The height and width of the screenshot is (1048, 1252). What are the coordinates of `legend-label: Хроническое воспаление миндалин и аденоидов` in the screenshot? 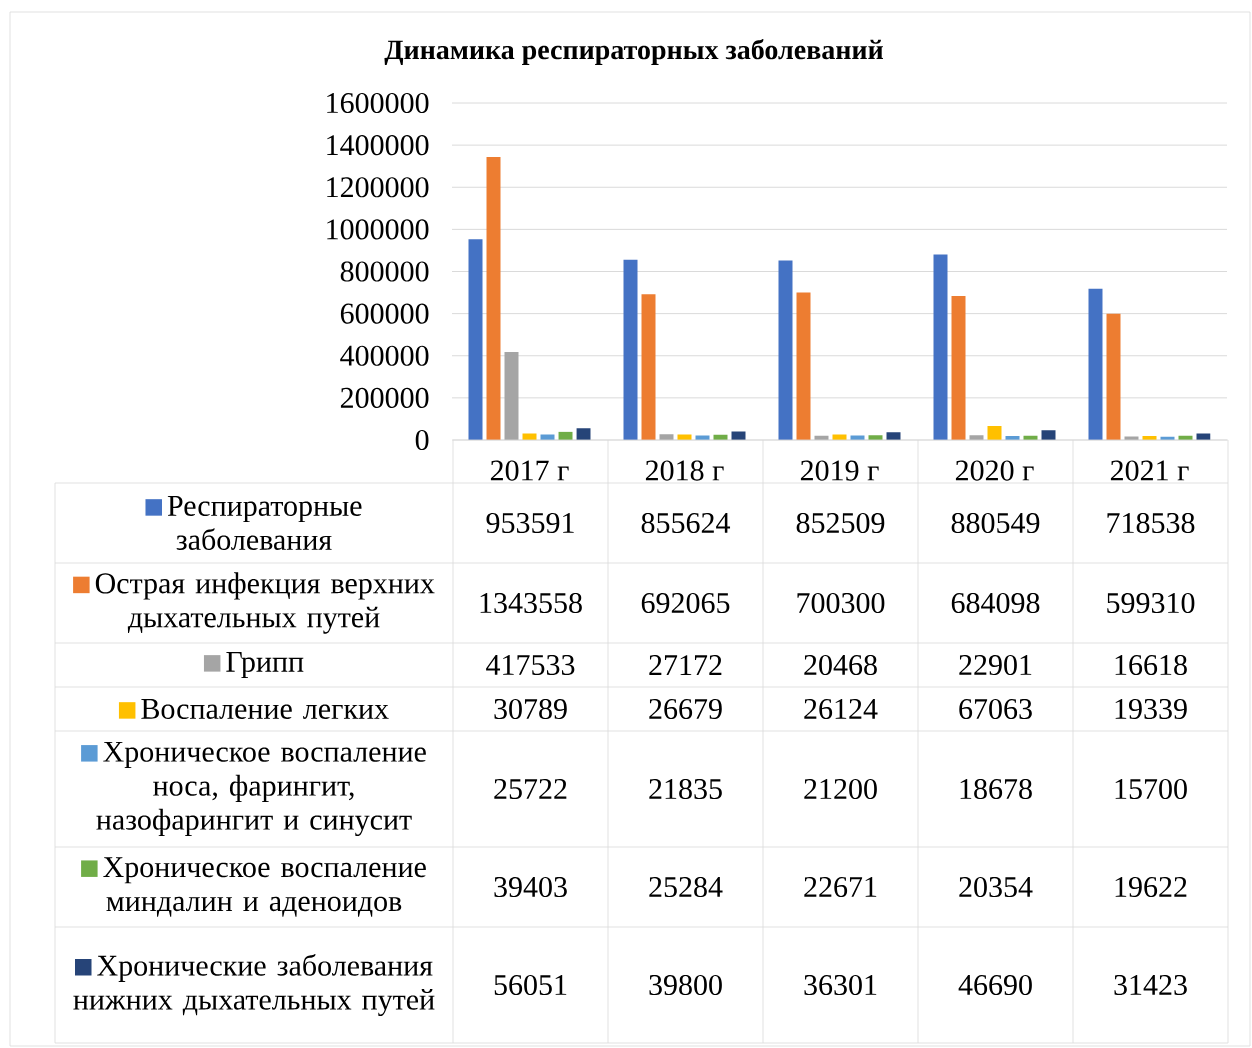 It's located at (264, 887).